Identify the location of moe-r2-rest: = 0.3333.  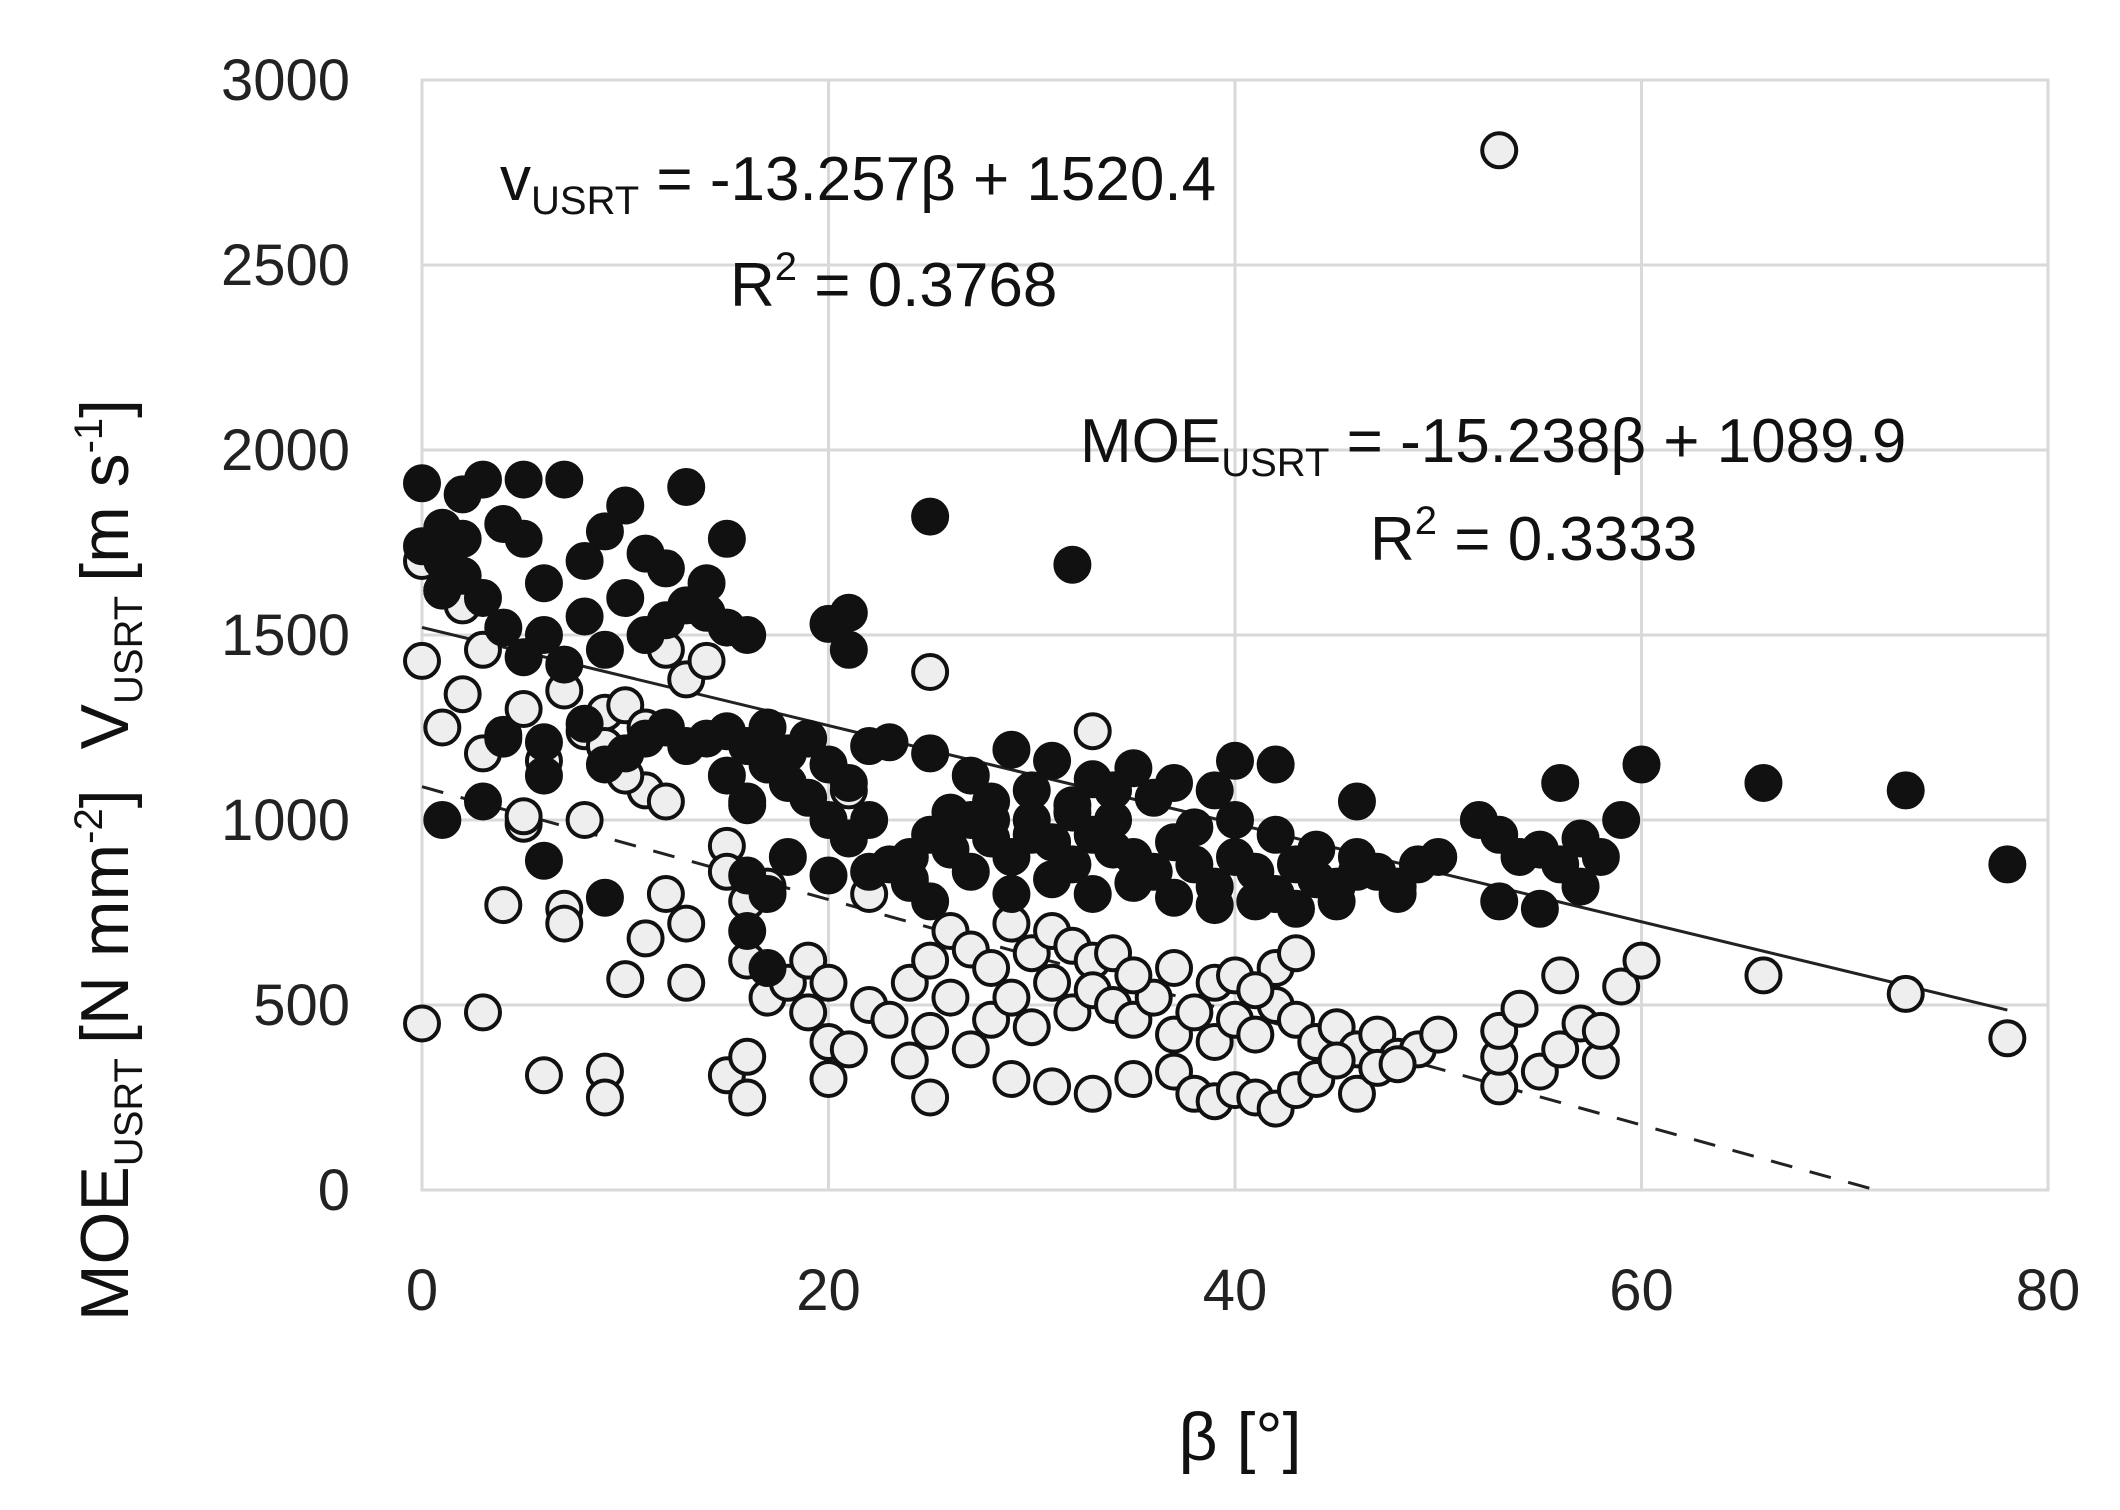
(1567, 539).